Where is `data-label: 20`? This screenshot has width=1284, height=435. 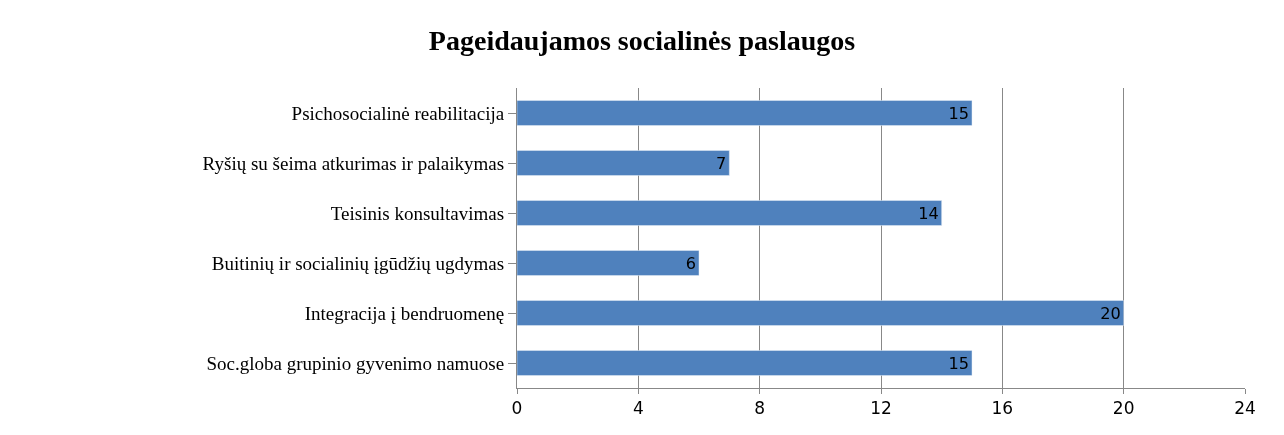
data-label: 20 is located at coordinates (1110, 313).